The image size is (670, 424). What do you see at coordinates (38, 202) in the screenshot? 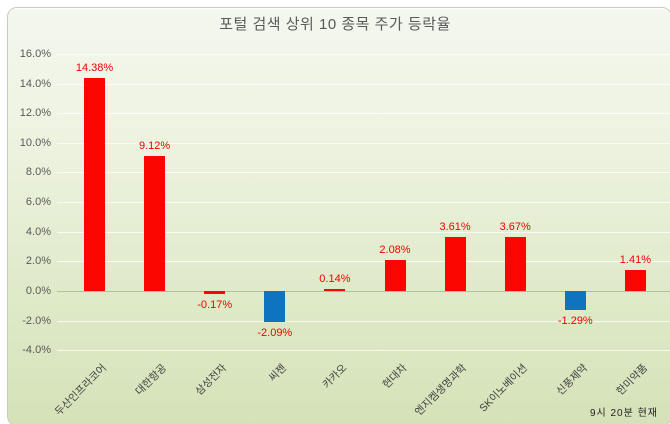
I see `y-axis-tick-label: 6.0%` at bounding box center [38, 202].